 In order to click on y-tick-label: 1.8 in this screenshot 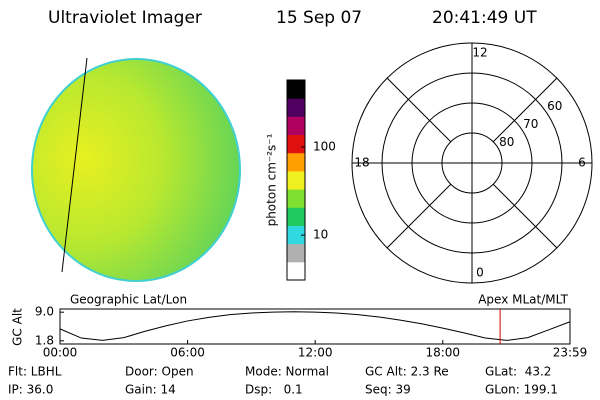, I will do `click(44, 340)`.